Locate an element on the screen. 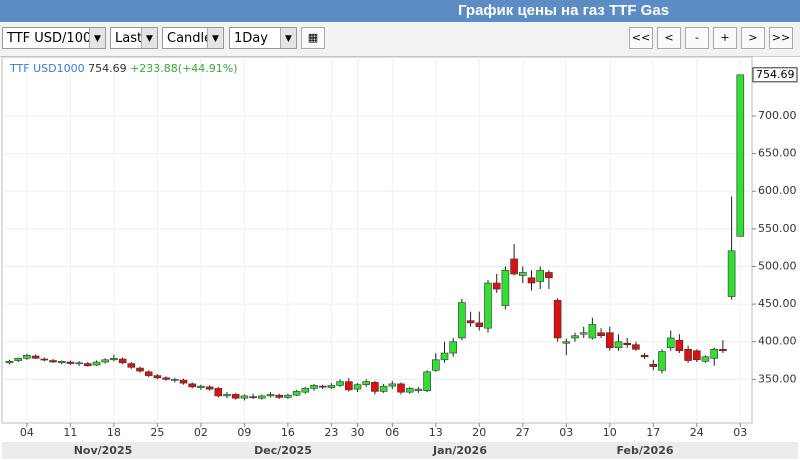 The width and height of the screenshot is (800, 461). x-tick-label: 06 is located at coordinates (392, 432).